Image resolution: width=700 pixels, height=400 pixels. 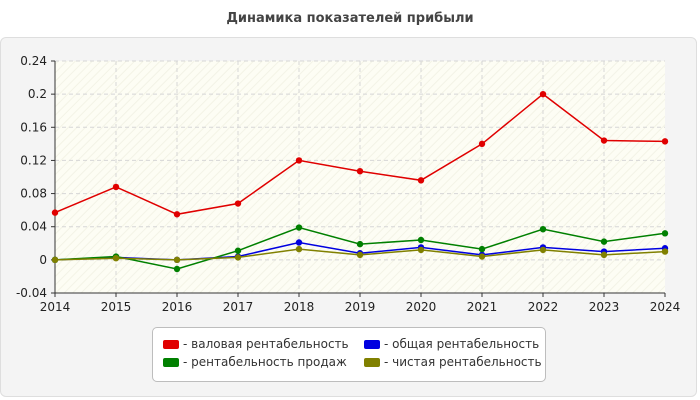 What do you see at coordinates (421, 307) in the screenshot?
I see `x-tick-label: 2020` at bounding box center [421, 307].